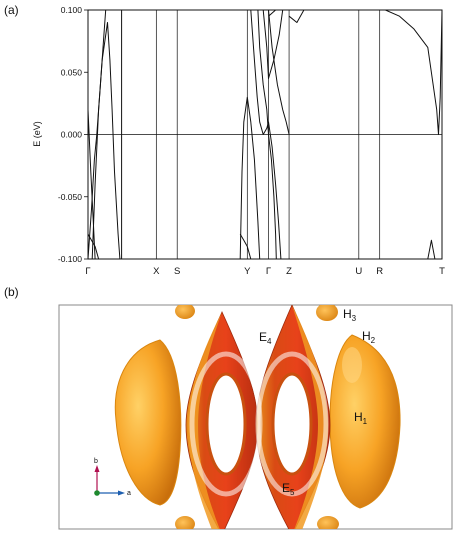 This screenshot has height=542, width=463. I want to click on hole-pocket-left, so click(148, 422).